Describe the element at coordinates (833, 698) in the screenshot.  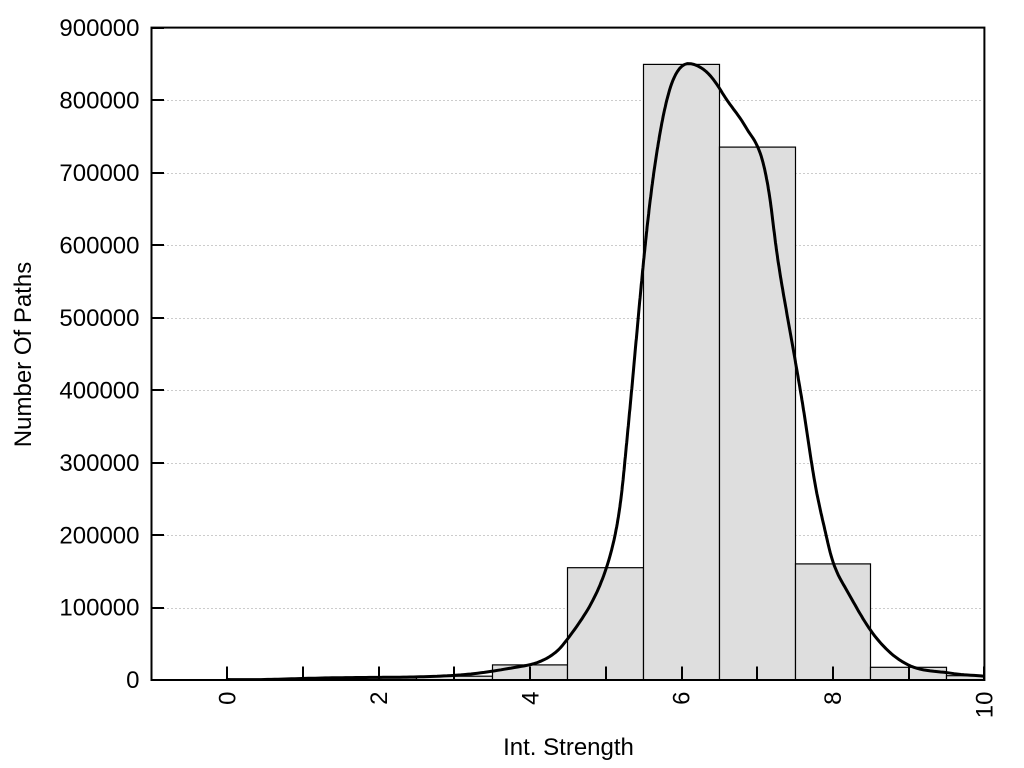
I see `svg-text: 8` at that location.